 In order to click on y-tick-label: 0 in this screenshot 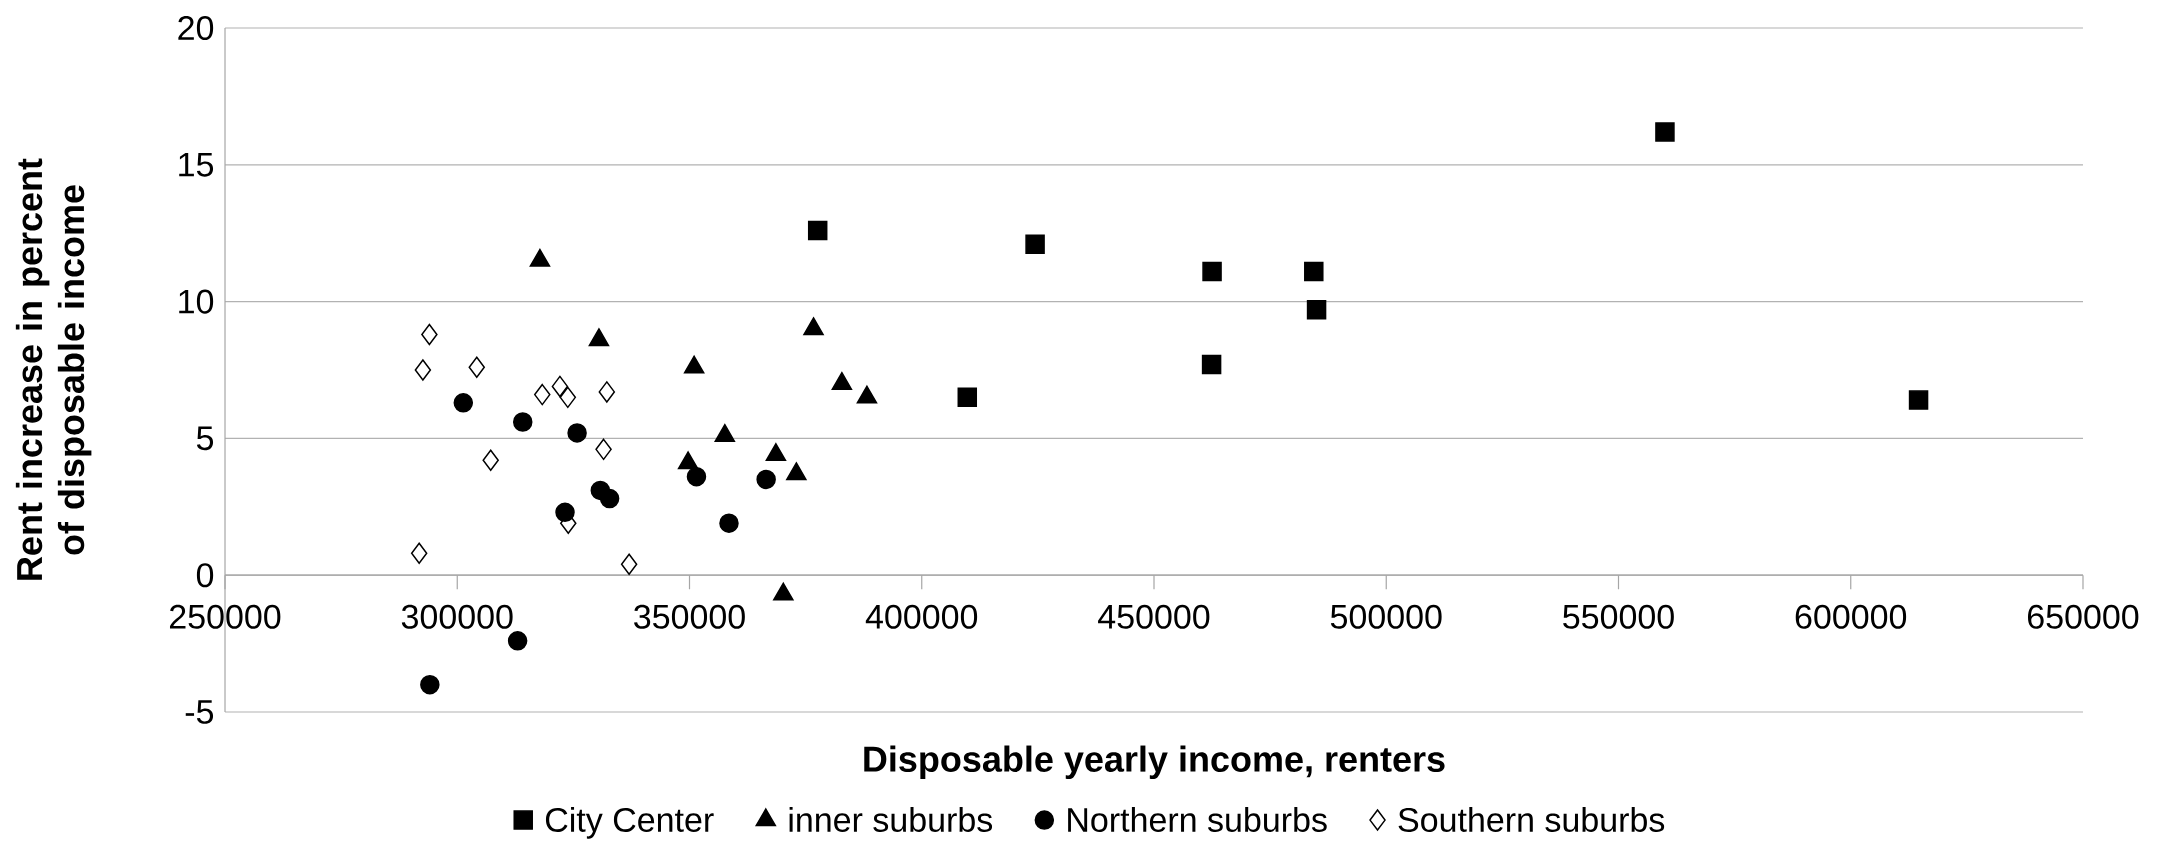, I will do `click(205, 575)`.